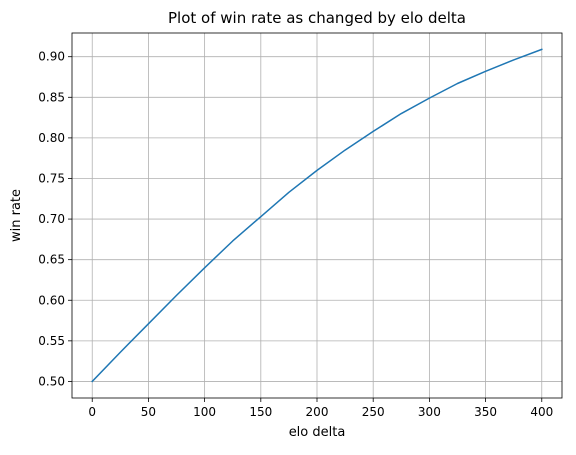 This screenshot has height=455, width=576. I want to click on y-tick-label: 0.85, so click(51, 97).